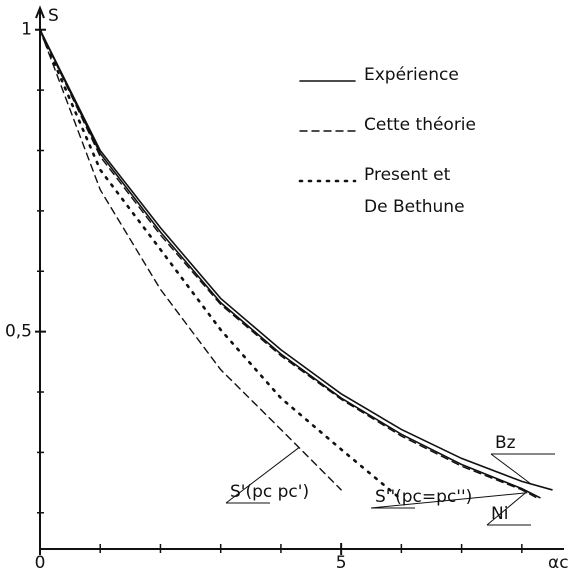 The image size is (569, 572). I want to click on x-tick-label: 0, so click(40, 562).